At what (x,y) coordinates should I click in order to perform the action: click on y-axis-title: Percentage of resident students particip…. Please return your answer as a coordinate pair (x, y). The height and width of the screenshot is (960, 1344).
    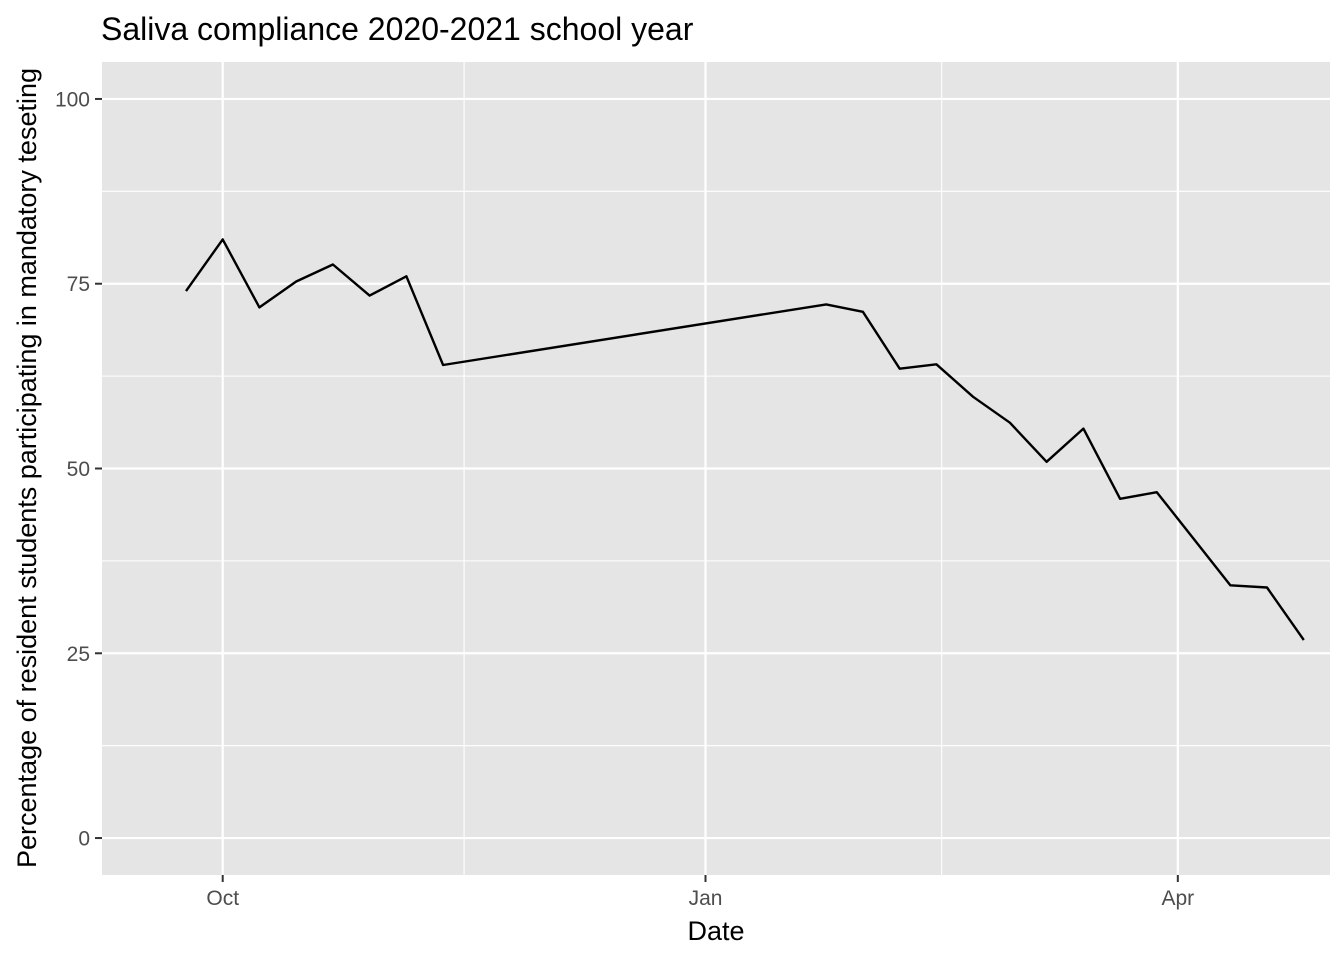
    Looking at the image, I should click on (27, 468).